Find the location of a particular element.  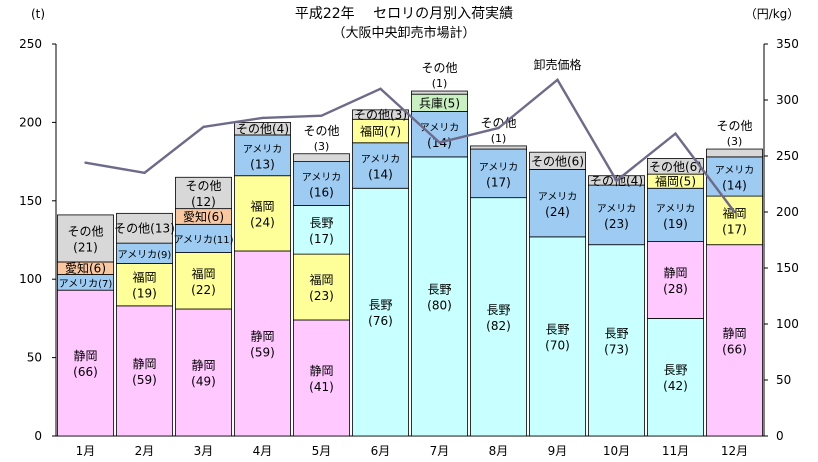

segment-value-label: (41) is located at coordinates (321, 387).